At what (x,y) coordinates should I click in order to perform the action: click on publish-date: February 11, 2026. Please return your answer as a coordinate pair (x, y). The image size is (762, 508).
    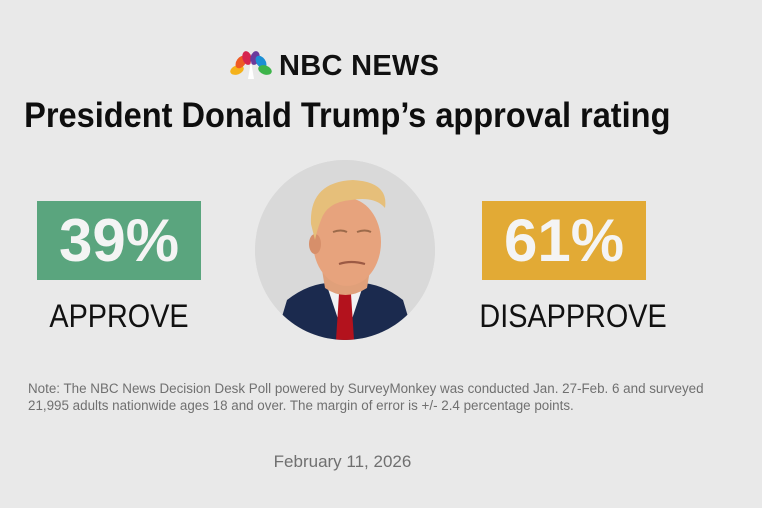
    Looking at the image, I should click on (342, 461).